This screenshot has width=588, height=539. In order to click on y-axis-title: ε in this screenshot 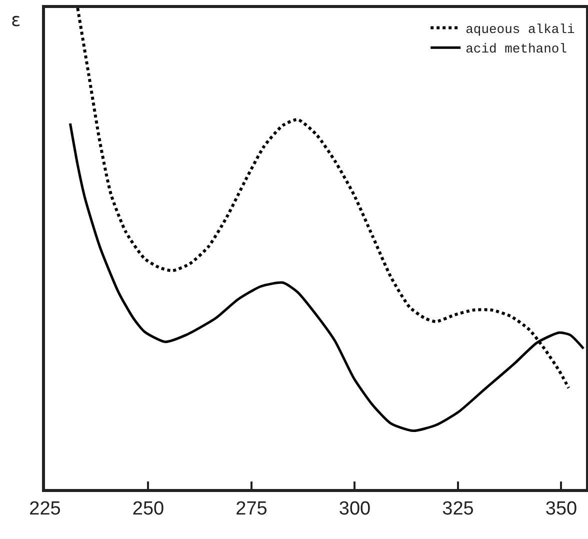, I will do `click(16, 20)`.